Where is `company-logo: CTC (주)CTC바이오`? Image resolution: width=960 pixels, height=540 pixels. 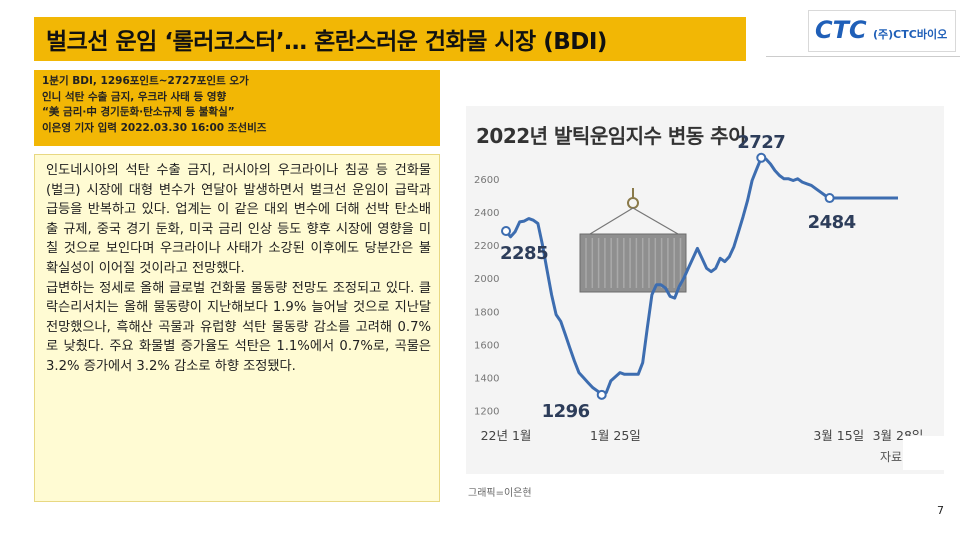
company-logo: CTC (주)CTC바이오 is located at coordinates (882, 31).